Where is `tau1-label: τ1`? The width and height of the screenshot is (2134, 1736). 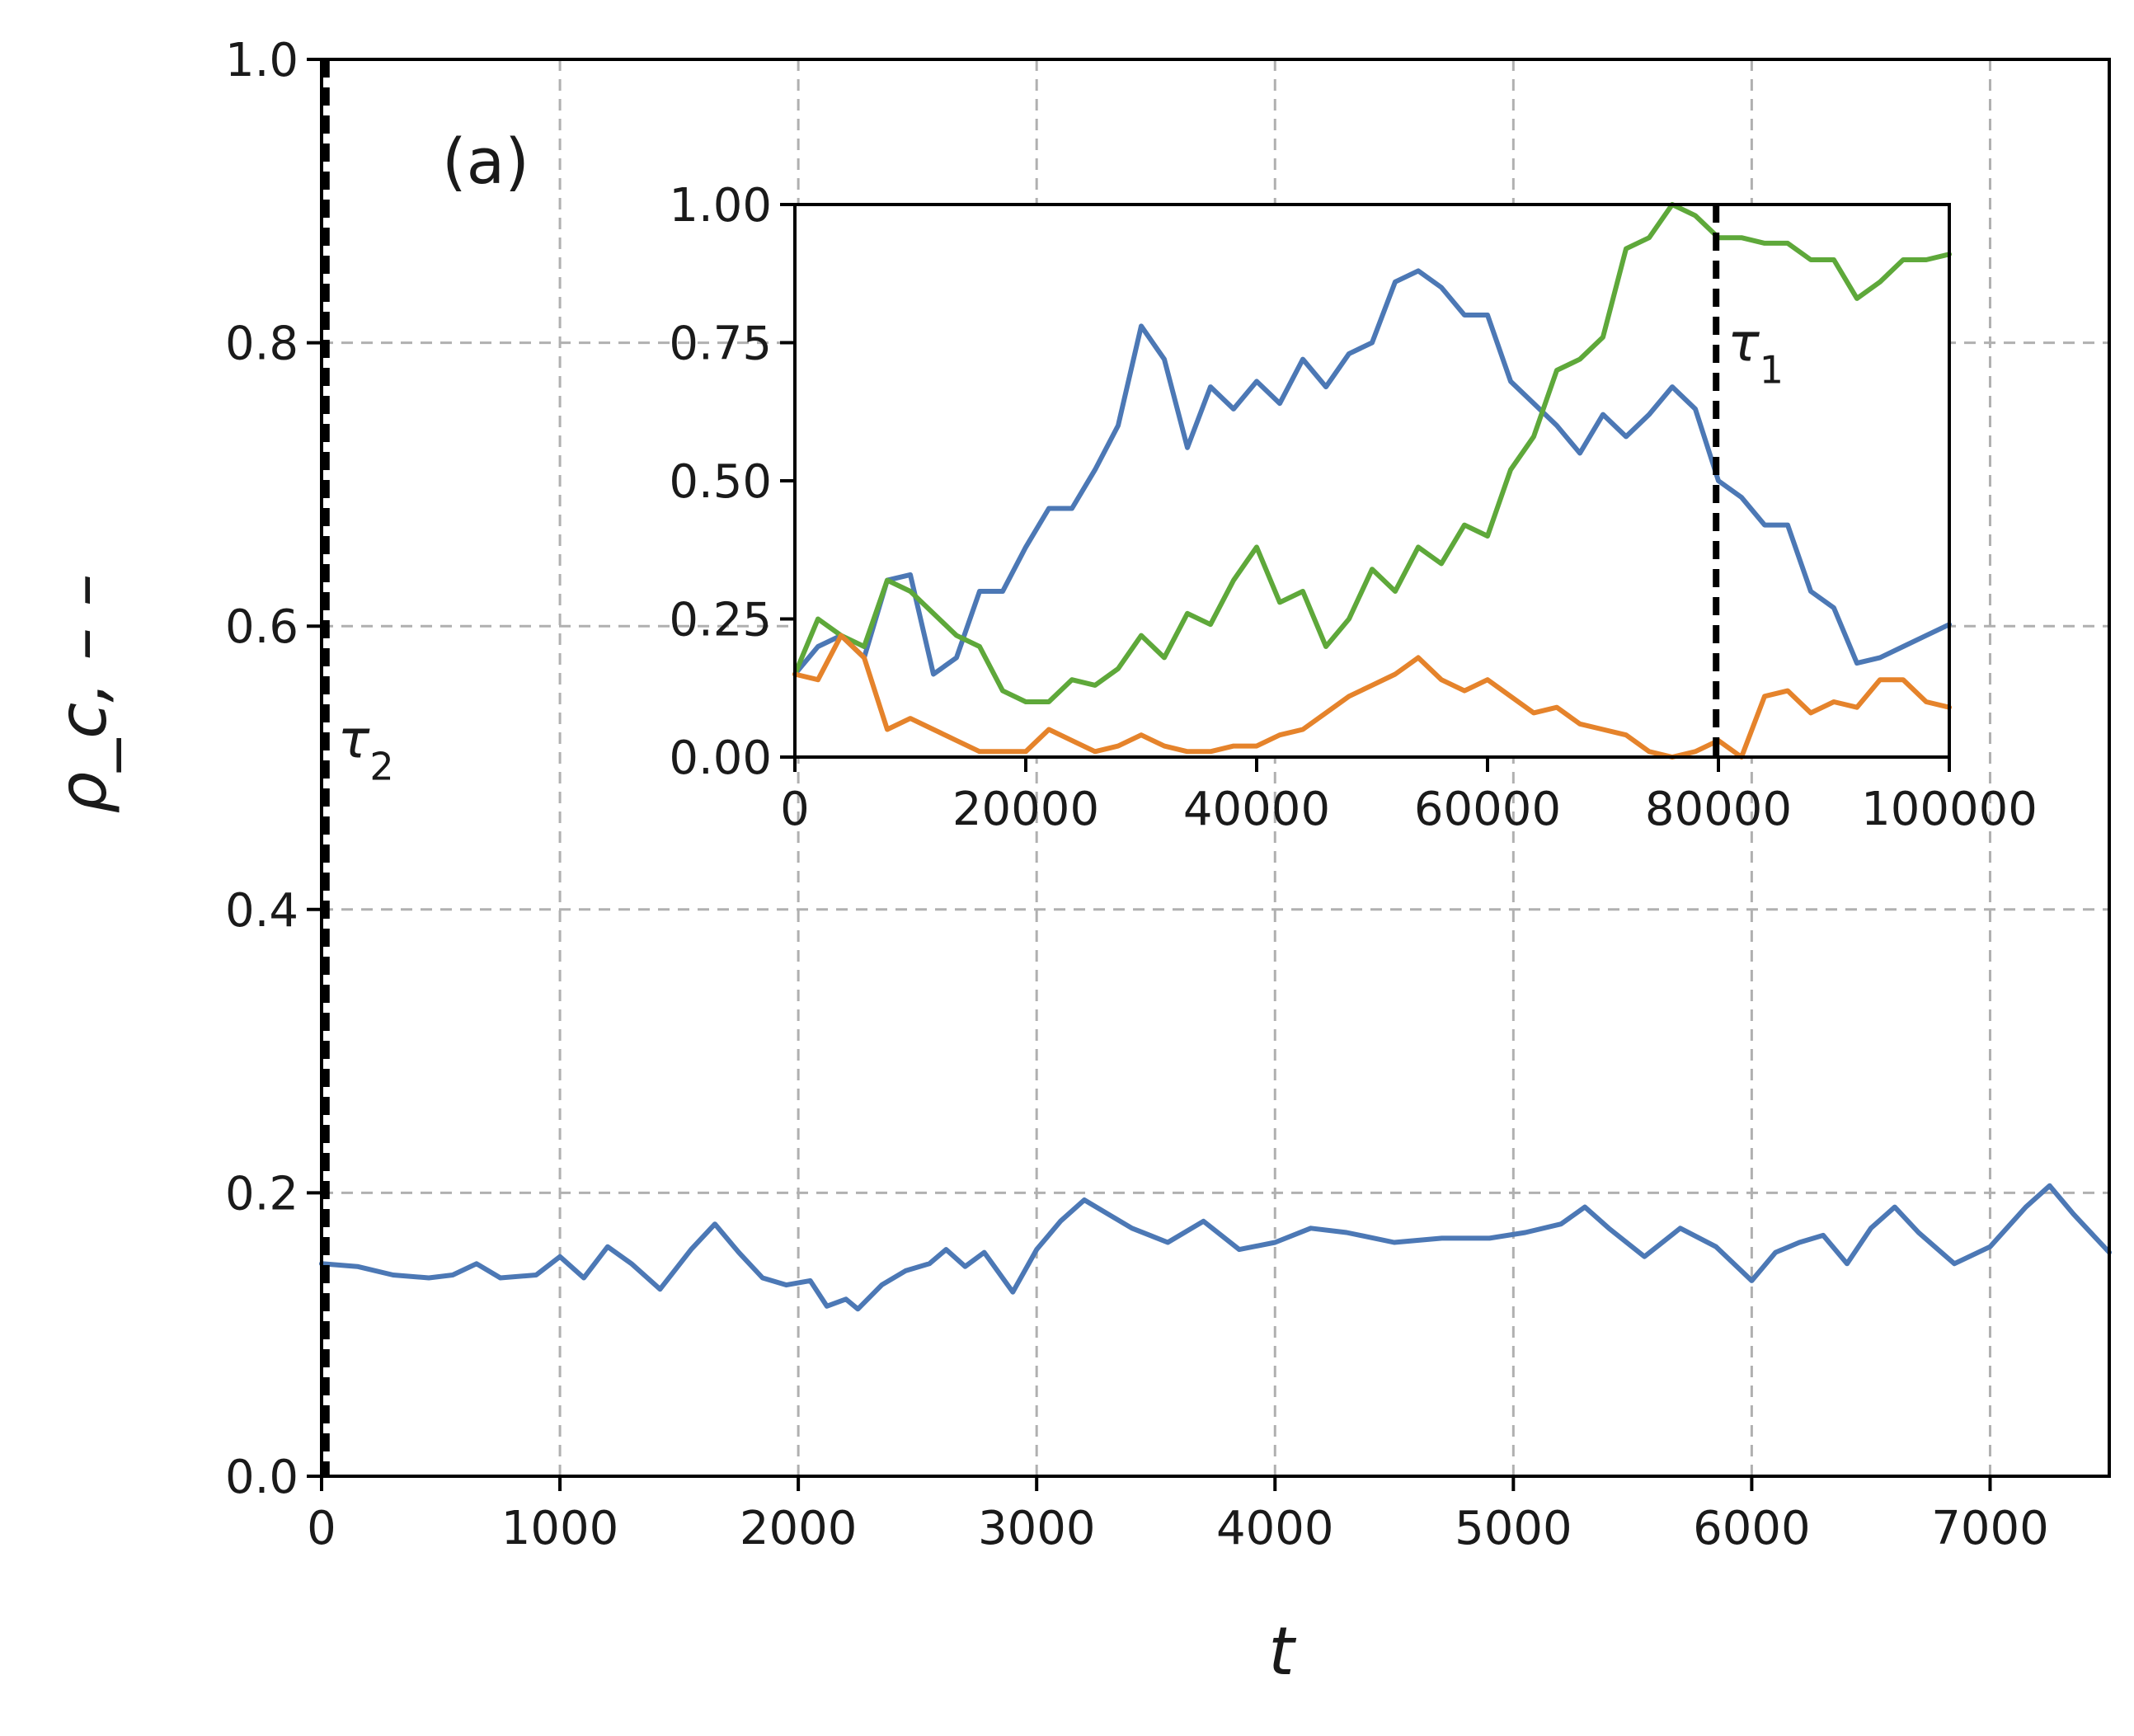
tau1-label: τ1 is located at coordinates (1755, 353).